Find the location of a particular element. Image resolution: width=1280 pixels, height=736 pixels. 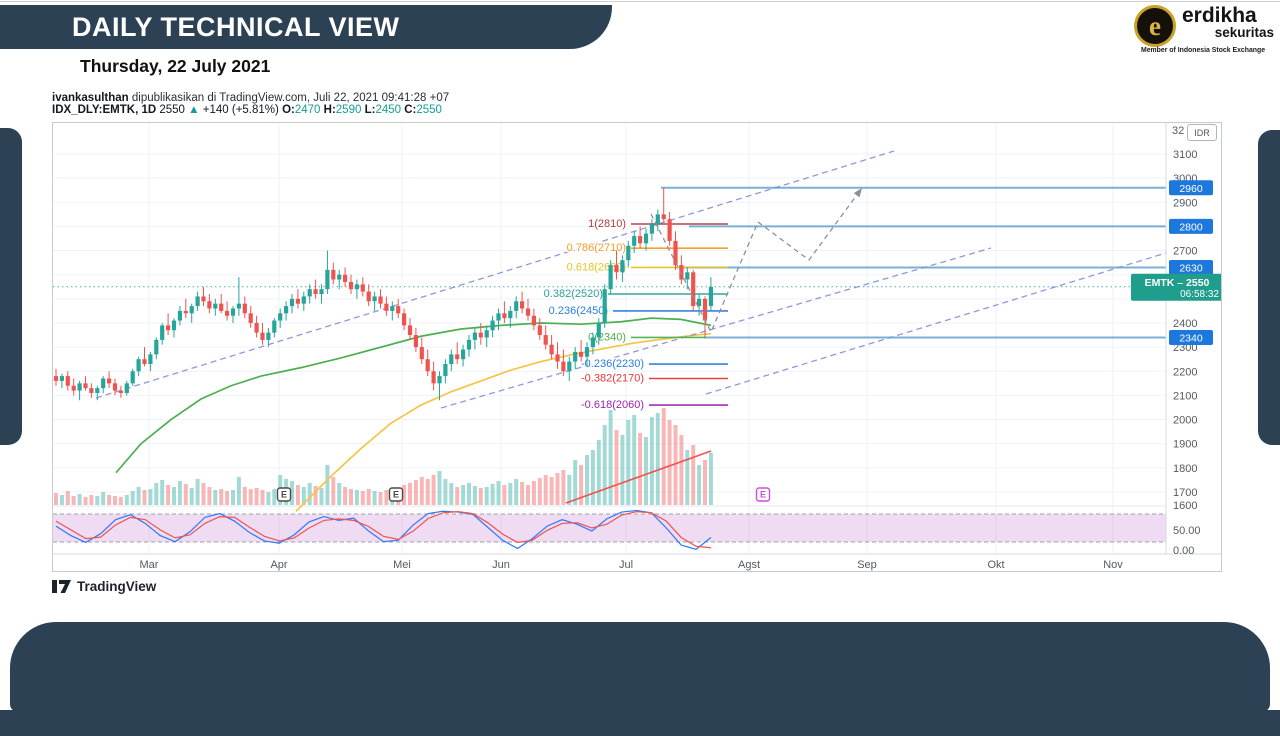

logo-sub: sekuritas is located at coordinates (1244, 32).